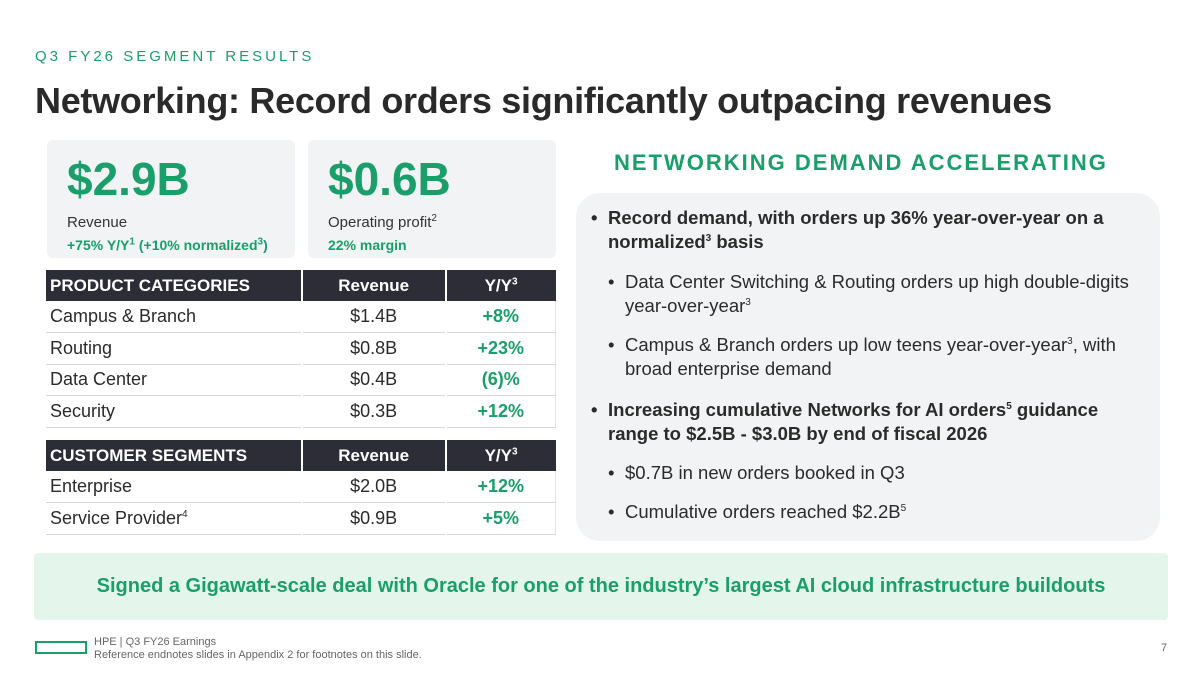 The image size is (1200, 683). I want to click on table-row: Service Provider4 $0.9B +5%, so click(301, 518).